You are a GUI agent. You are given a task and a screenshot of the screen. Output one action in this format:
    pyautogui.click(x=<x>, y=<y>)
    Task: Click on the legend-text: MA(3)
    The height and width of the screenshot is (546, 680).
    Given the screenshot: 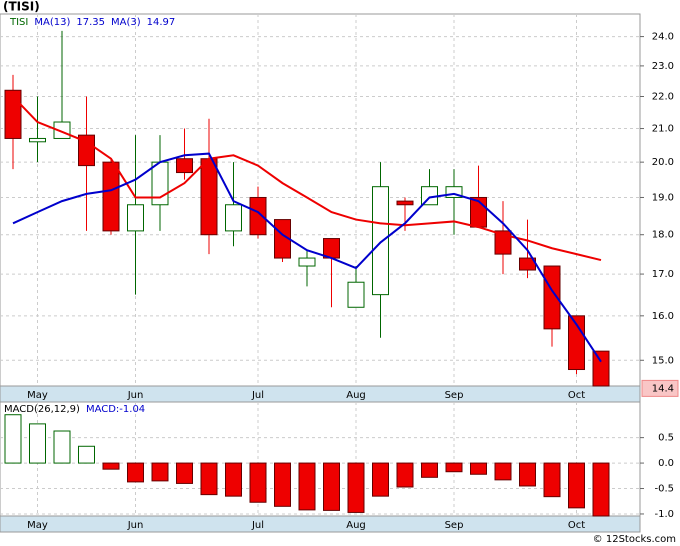 What is the action you would take?
    pyautogui.click(x=126, y=22)
    